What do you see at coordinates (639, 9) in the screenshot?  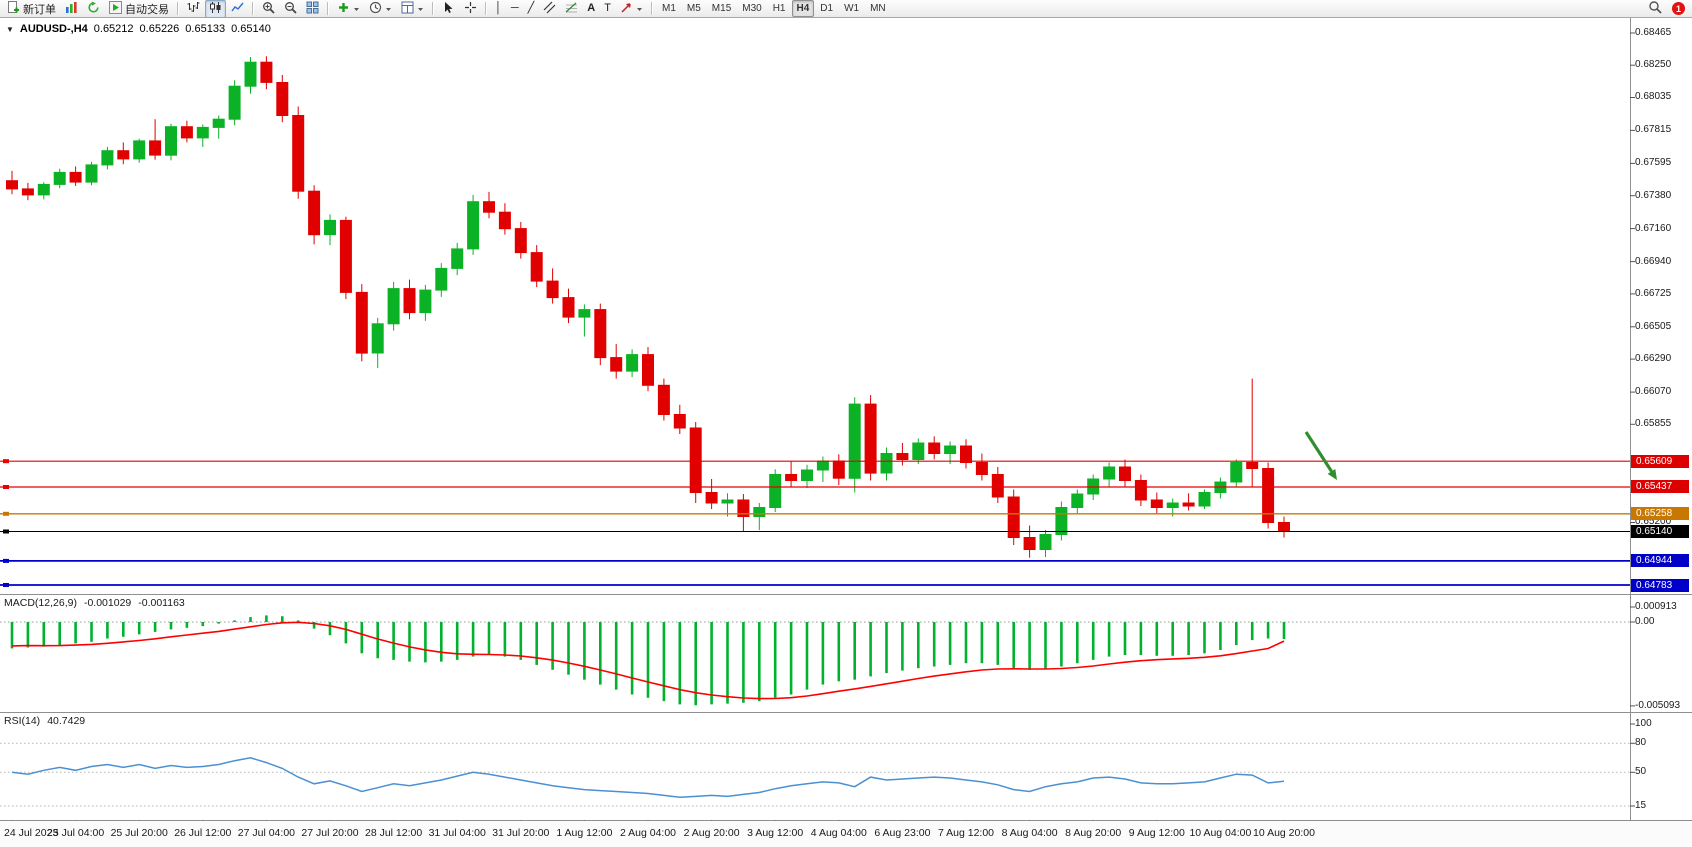 I see `chevron-down-icon` at bounding box center [639, 9].